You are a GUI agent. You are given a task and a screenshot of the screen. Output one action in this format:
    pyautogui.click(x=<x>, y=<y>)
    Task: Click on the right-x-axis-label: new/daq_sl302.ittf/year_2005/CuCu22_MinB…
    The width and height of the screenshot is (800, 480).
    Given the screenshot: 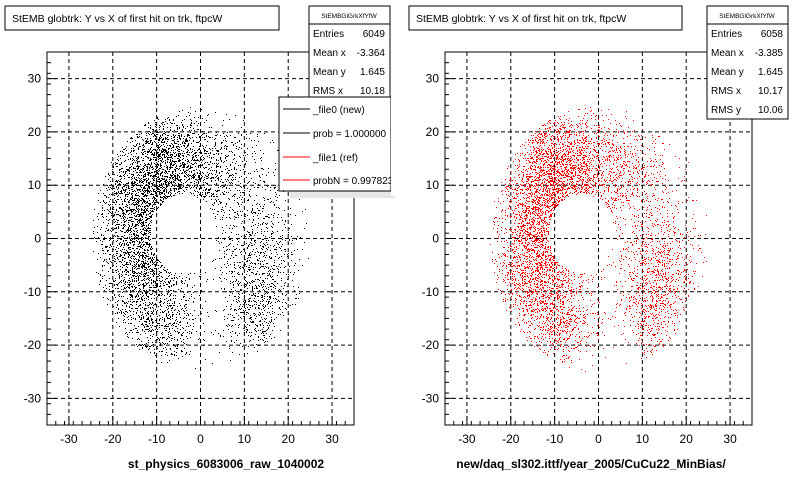 What is the action you would take?
    pyautogui.click(x=591, y=464)
    